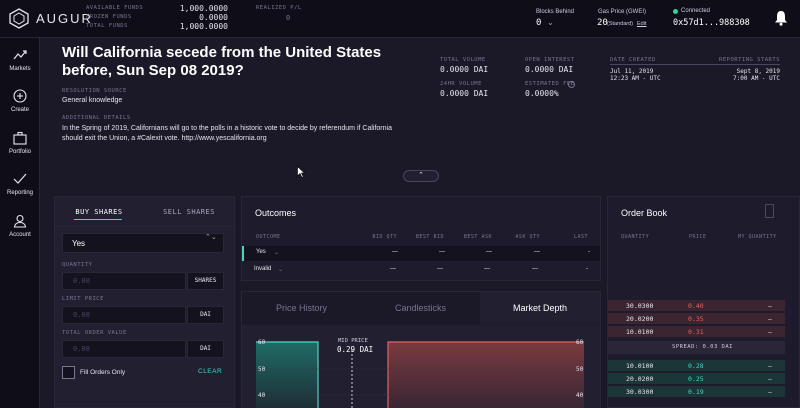 This screenshot has width=800, height=408. Describe the element at coordinates (477, 237) in the screenshot. I see `outcomes-header-best-ask: BEST ASK` at that location.